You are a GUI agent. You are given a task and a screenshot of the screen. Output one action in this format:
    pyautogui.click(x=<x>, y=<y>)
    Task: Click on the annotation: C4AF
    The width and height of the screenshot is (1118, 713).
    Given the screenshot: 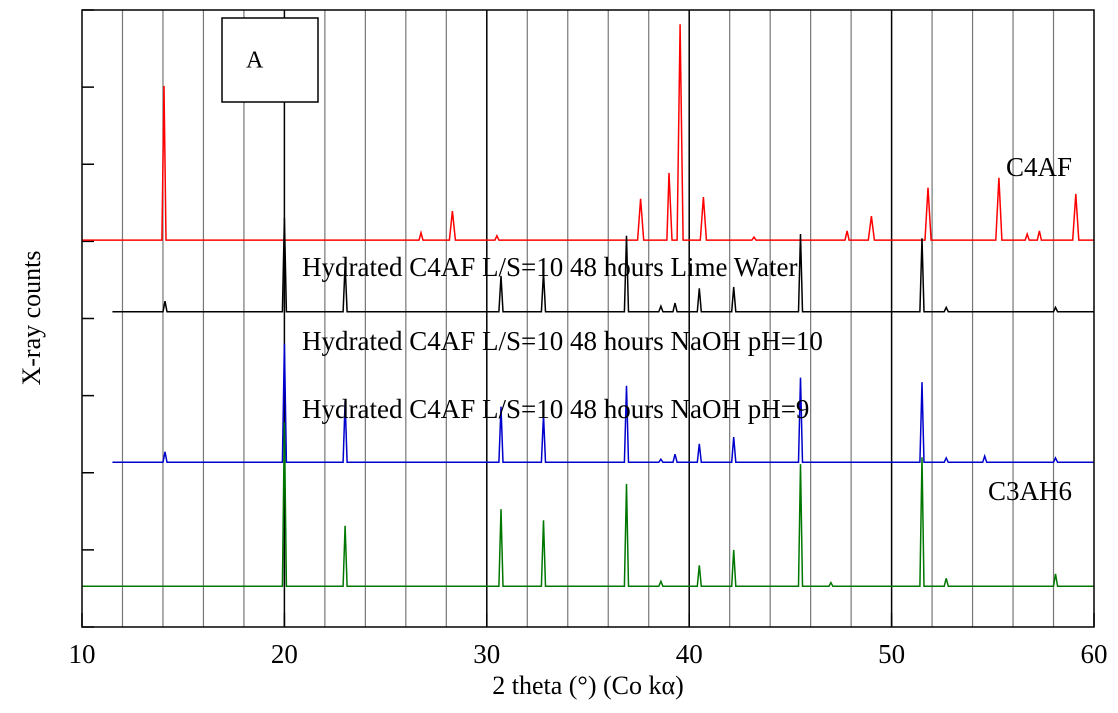 What is the action you would take?
    pyautogui.click(x=1039, y=167)
    